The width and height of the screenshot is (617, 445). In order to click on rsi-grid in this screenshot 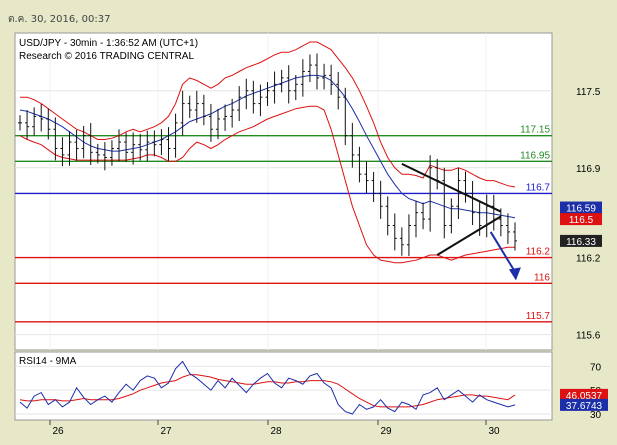, I will do `click(283, 390)`.